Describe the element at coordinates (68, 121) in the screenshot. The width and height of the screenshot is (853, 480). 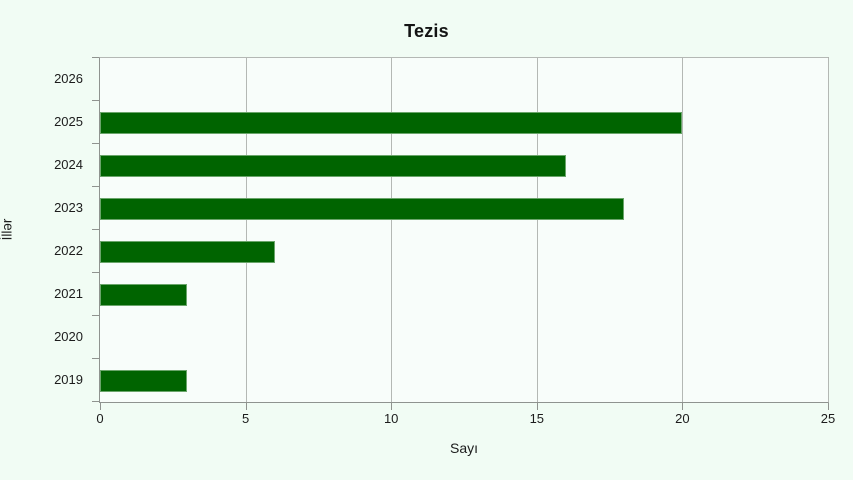
I see `y-label-2025: 2025` at that location.